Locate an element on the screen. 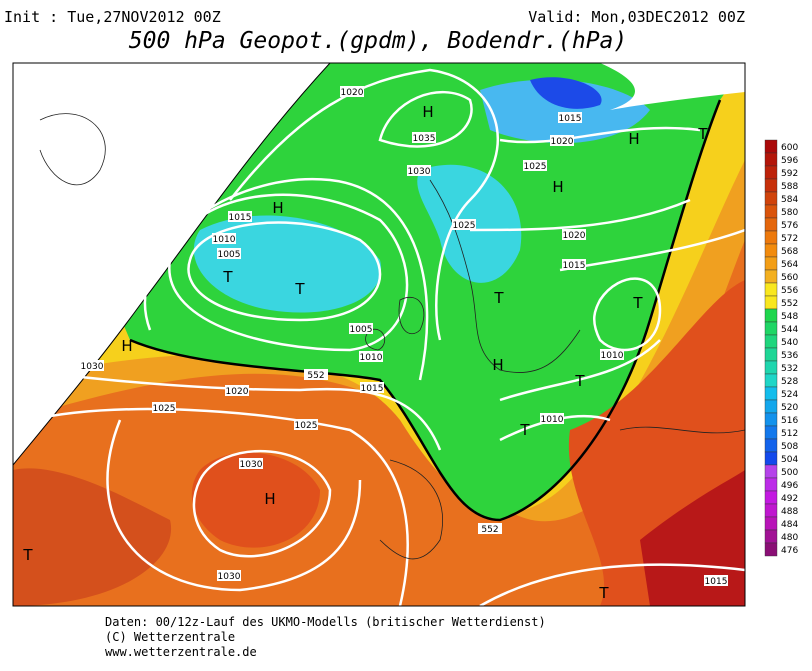 This screenshot has width=812, height=671. colorbar-label: 488 is located at coordinates (789, 512).